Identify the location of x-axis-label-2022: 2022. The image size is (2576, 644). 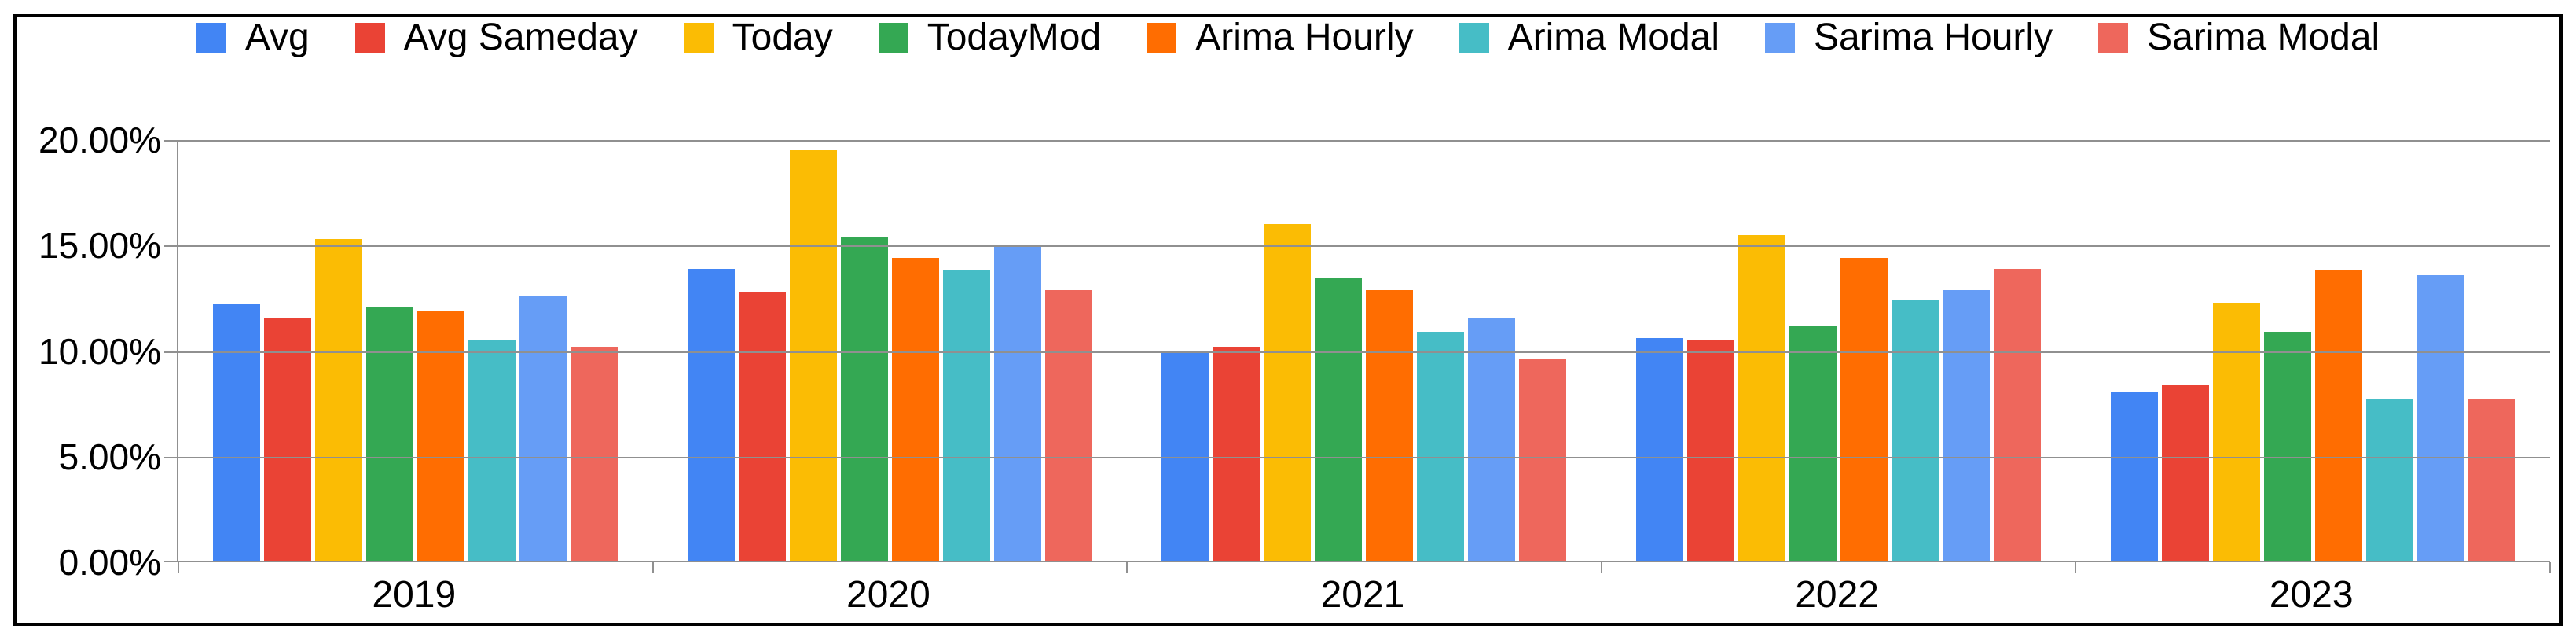
(1837, 595).